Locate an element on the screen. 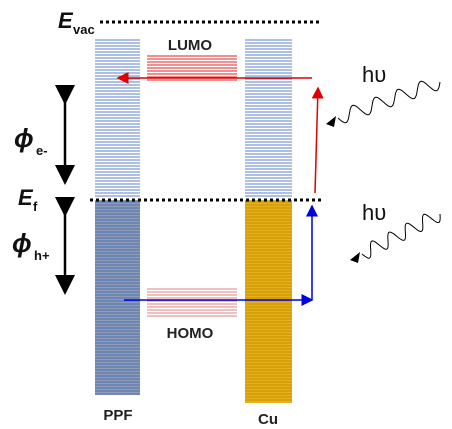 This screenshot has height=429, width=452. phi-e-subscript: e- is located at coordinates (42, 150).